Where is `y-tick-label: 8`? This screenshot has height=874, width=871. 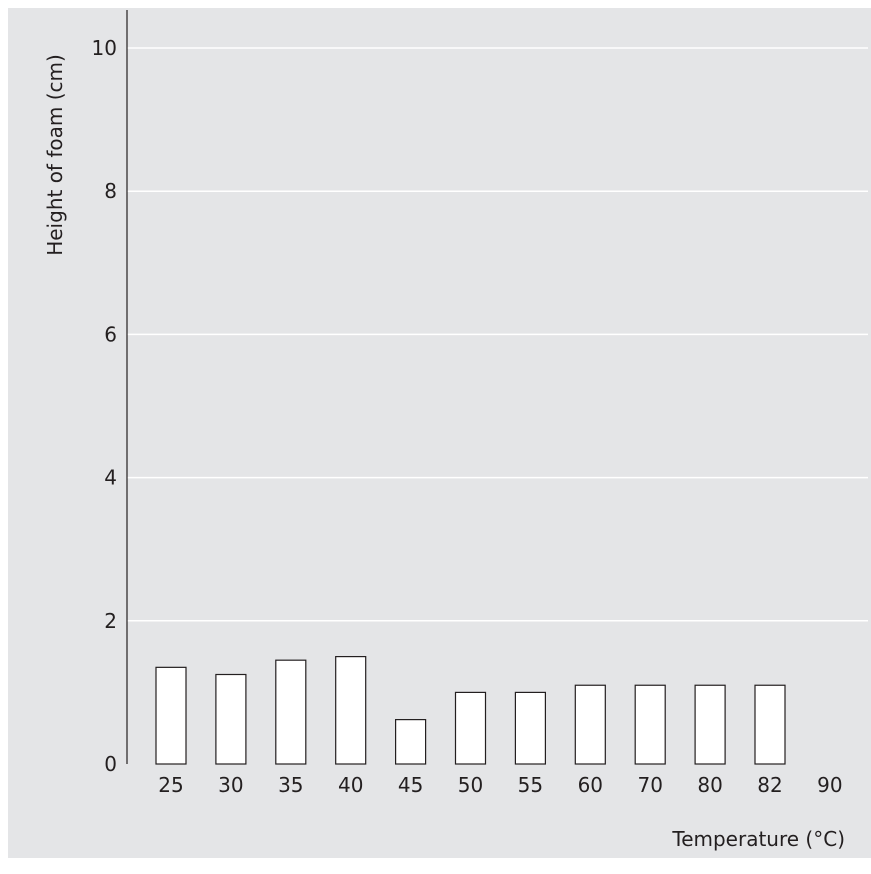
y-tick-label: 8 is located at coordinates (110, 191).